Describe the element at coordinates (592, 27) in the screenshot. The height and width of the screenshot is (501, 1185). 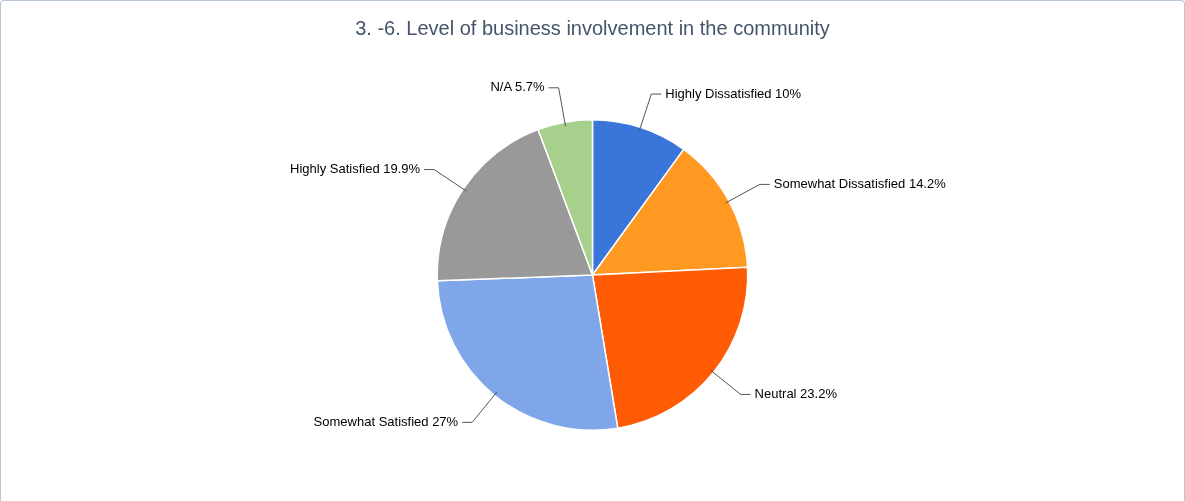
I see `chart-title: 3. -6. Level of business involvement in the community` at that location.